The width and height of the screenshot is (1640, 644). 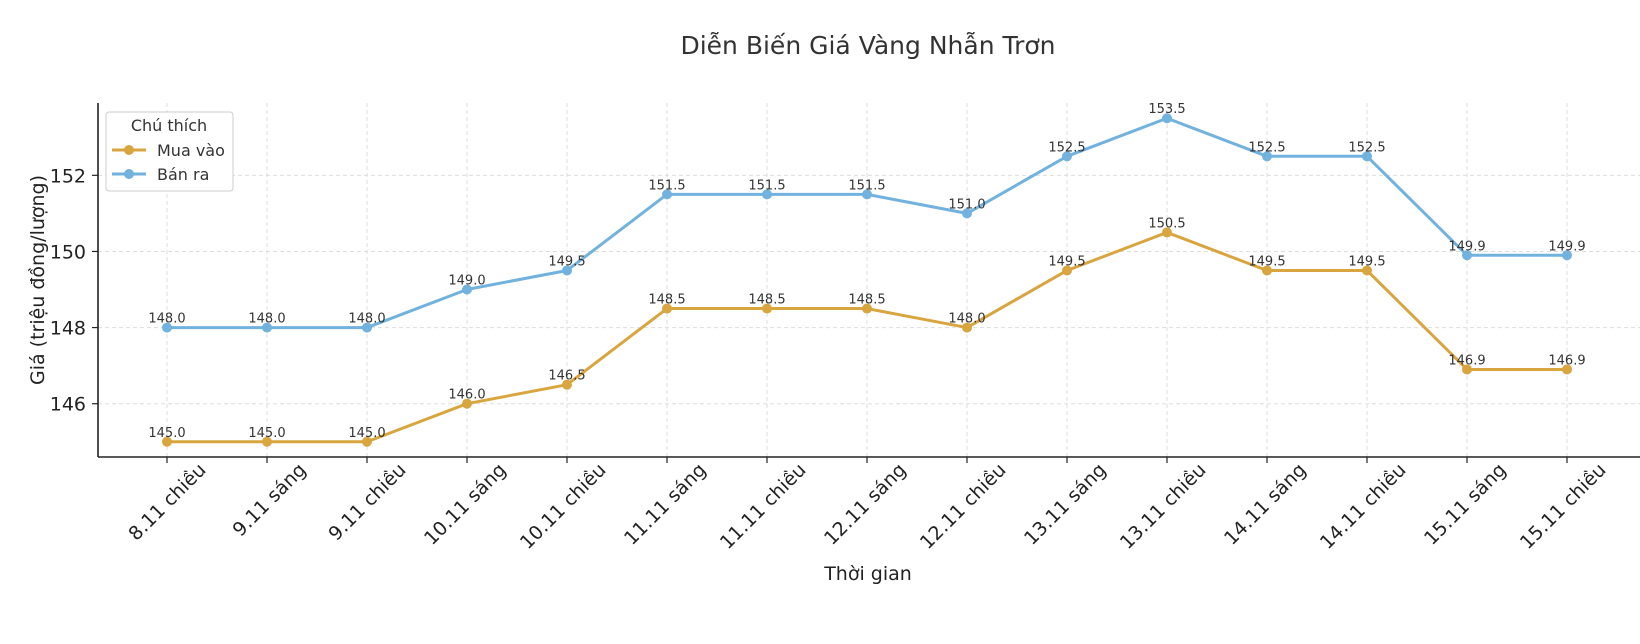 I want to click on data-label: 146.5, so click(x=566, y=376).